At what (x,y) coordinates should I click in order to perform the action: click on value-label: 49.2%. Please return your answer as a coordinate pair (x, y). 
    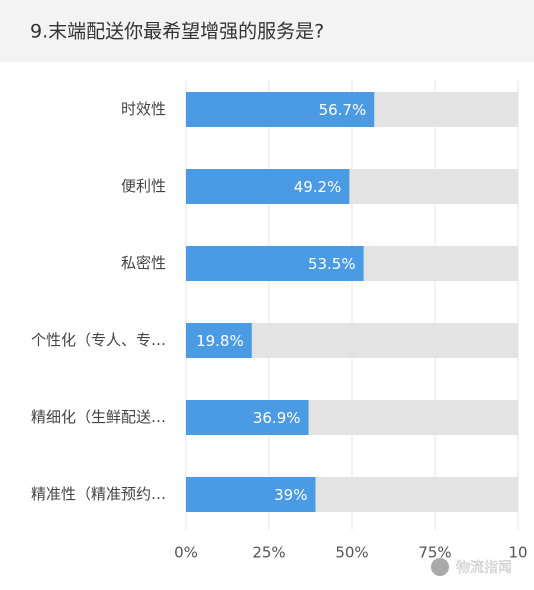
    Looking at the image, I should click on (318, 187).